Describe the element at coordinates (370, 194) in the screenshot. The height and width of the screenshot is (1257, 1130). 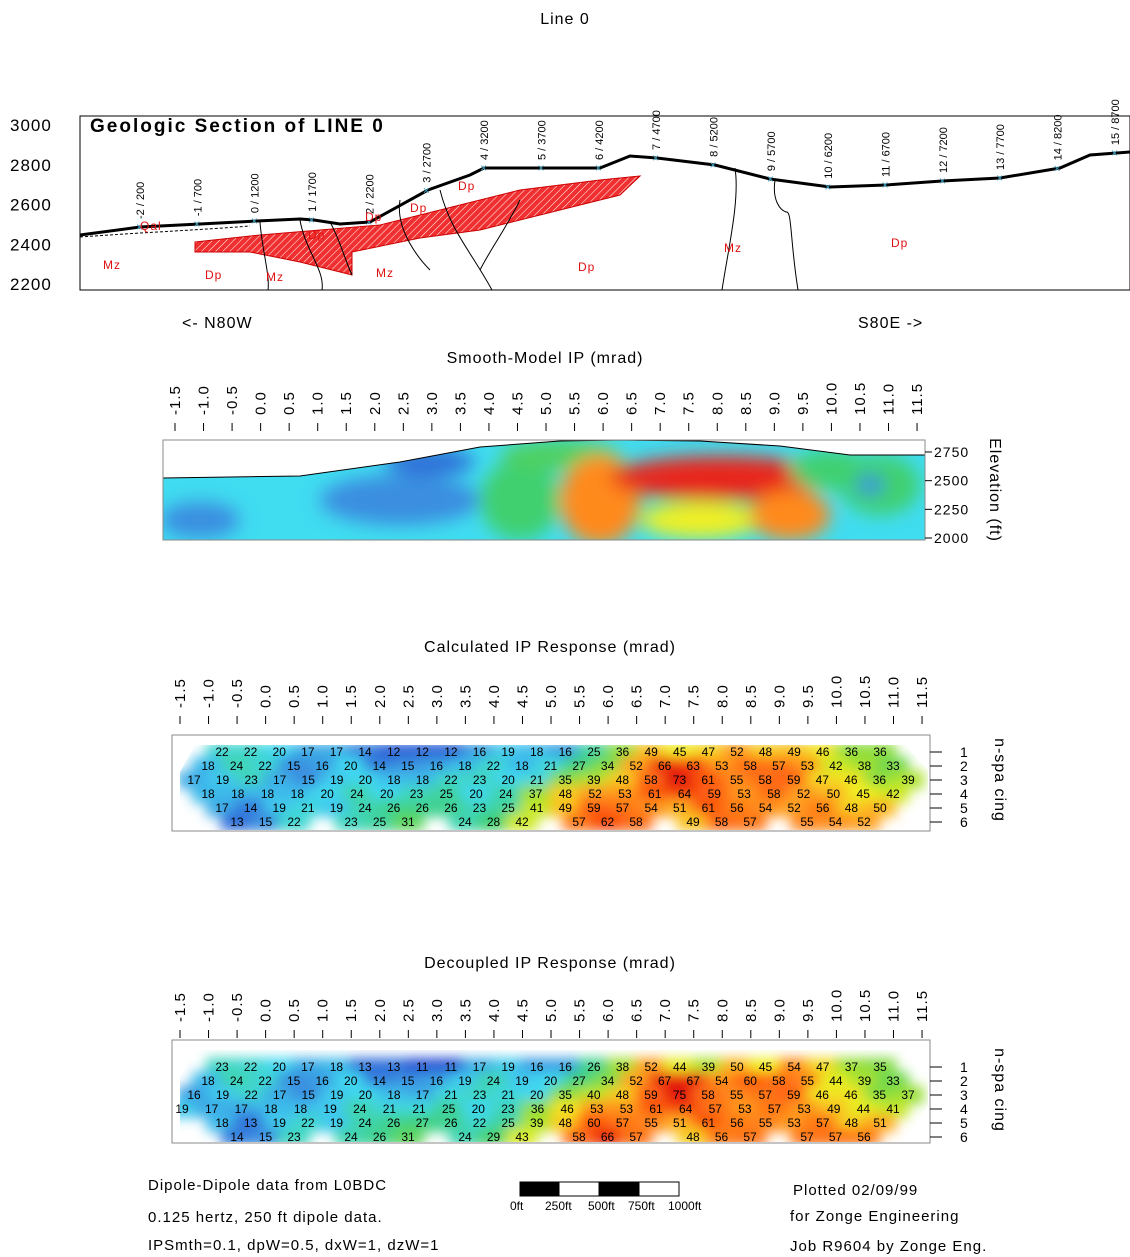
I see `station-label: 2 / 2200` at that location.